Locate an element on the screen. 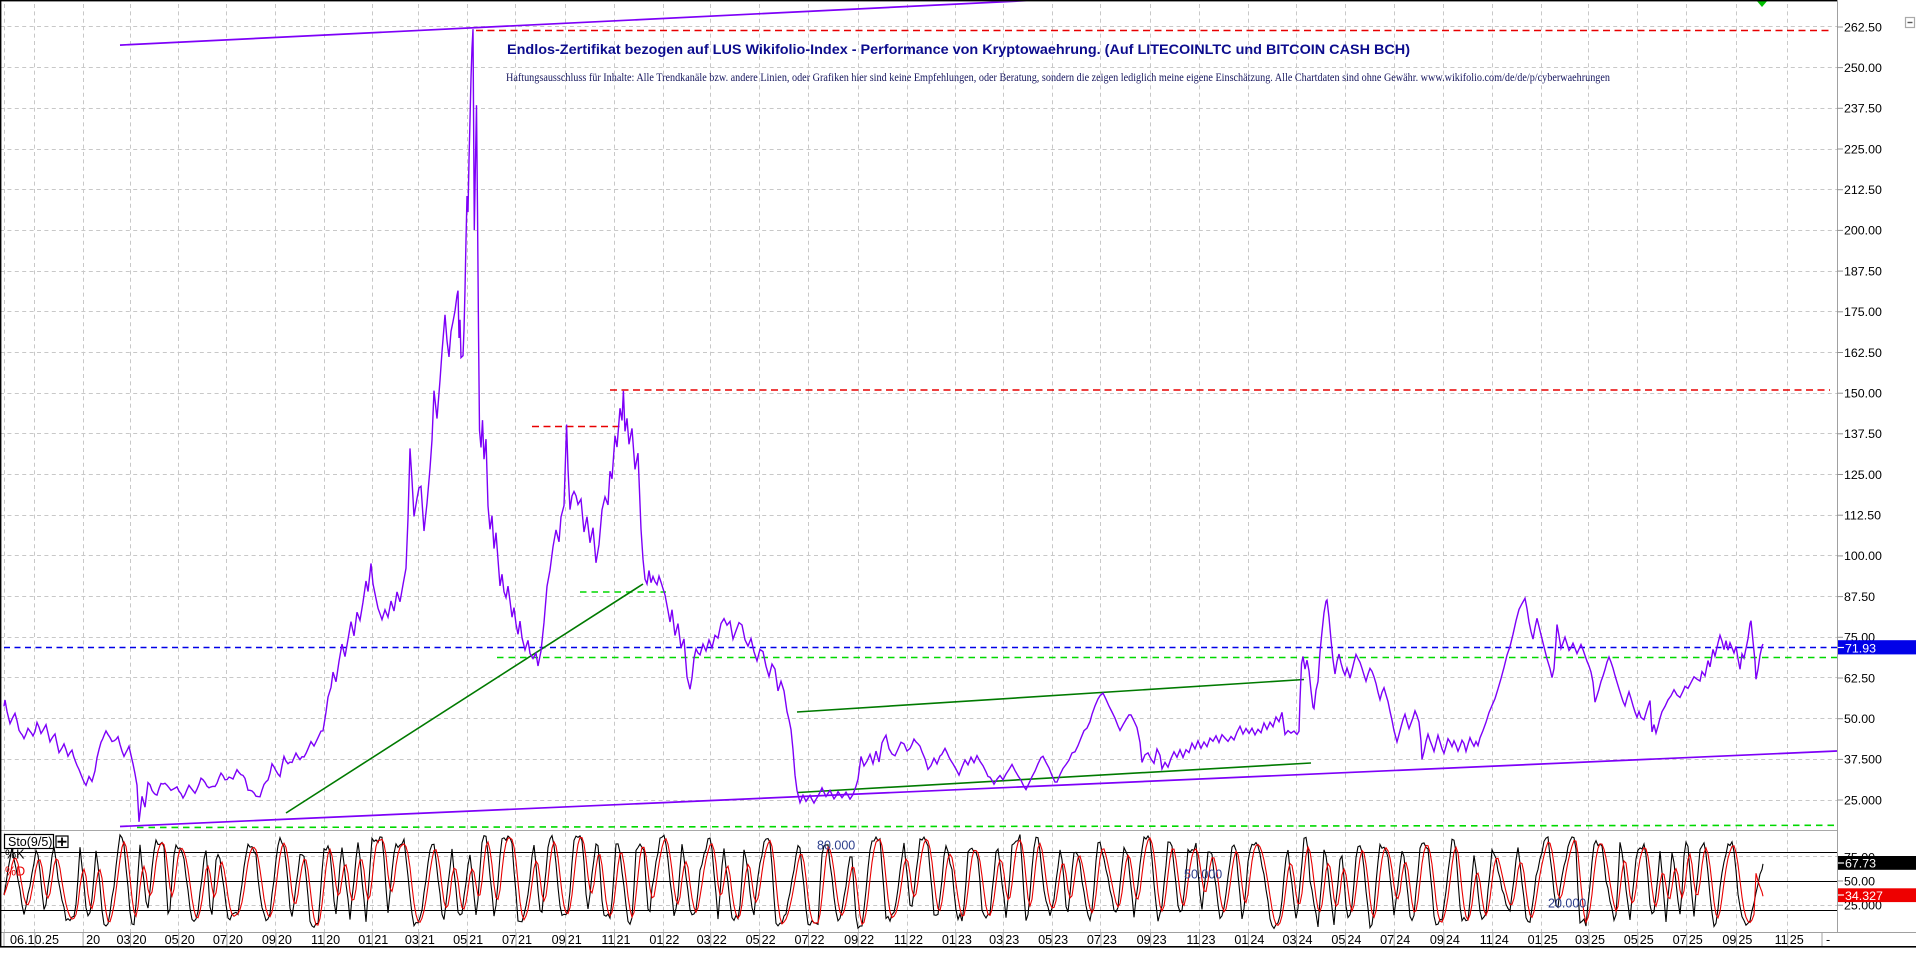 This screenshot has width=1916, height=953. svg-text: Sto(9/5) is located at coordinates (30, 842).